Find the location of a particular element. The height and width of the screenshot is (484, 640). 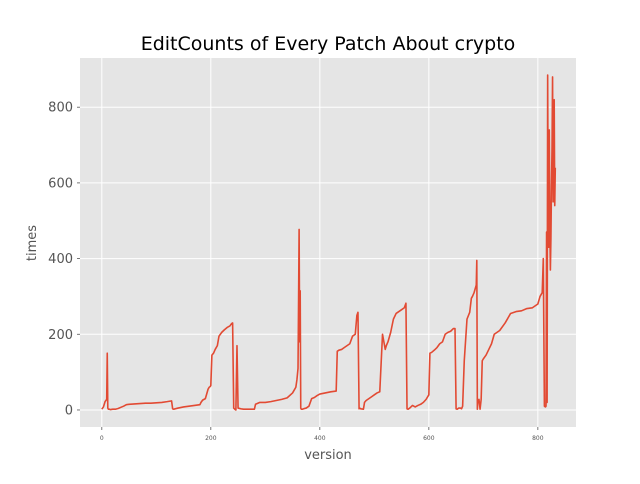

x-tick-label: 0 is located at coordinates (102, 438).